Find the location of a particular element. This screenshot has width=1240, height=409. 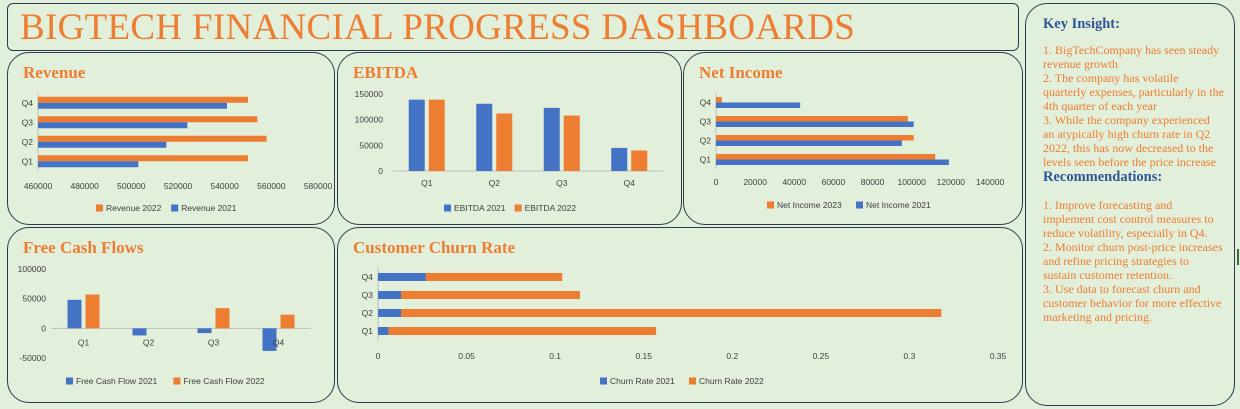

churn-cat-label-q3: Q3 is located at coordinates (368, 295).